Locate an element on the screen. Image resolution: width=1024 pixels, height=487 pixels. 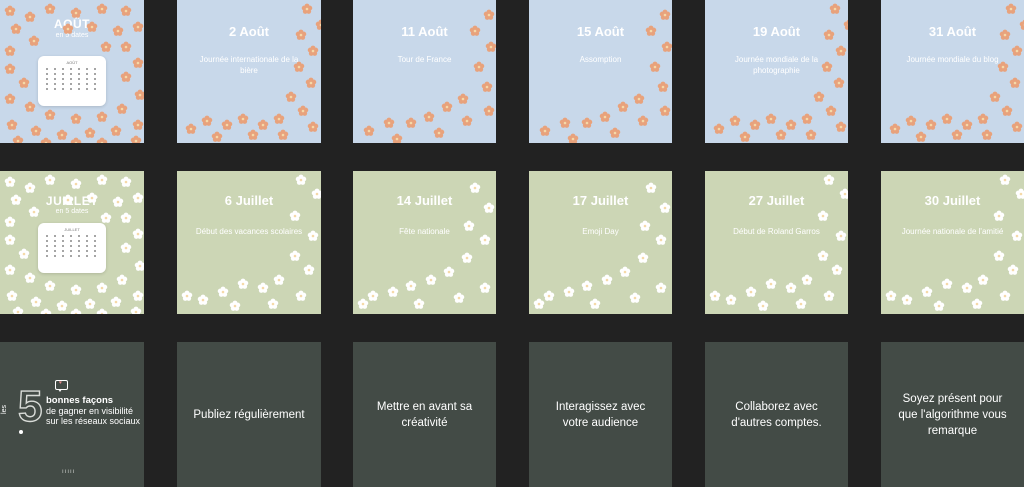
august-date-tile: 31 Août Journée mondiale du blog is located at coordinates (952, 71).